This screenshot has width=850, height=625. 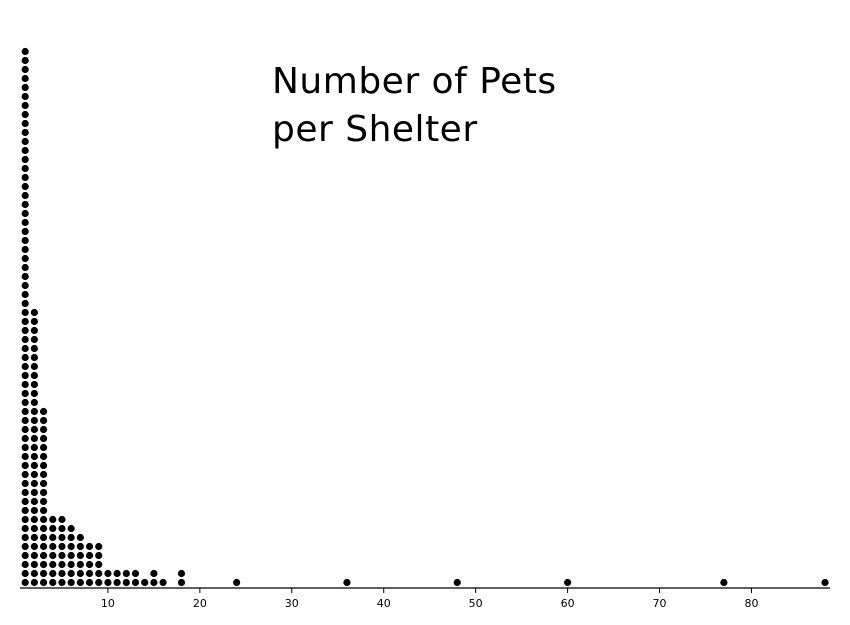 What do you see at coordinates (108, 603) in the screenshot?
I see `x-tick-label: 10` at bounding box center [108, 603].